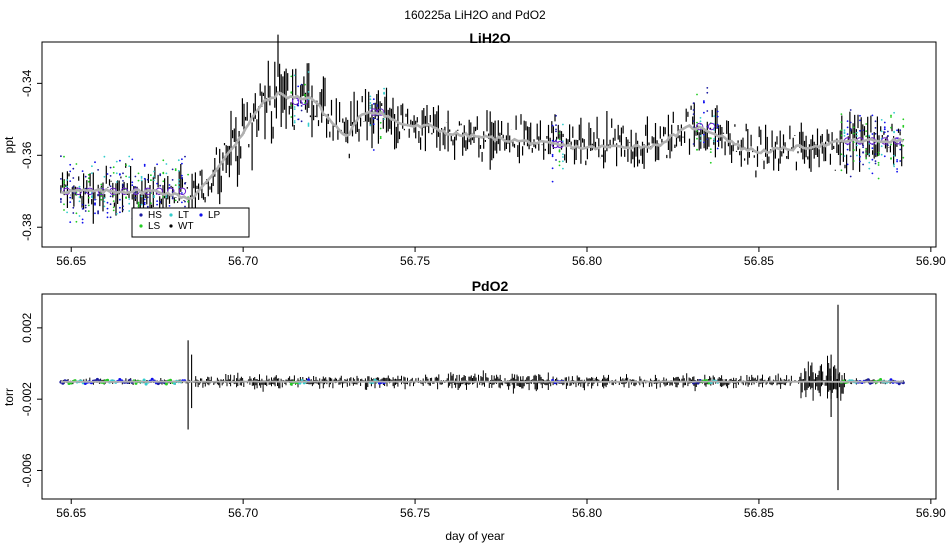 The width and height of the screenshot is (950, 550). I want to click on lih2o-ytick-label: -0.38, so click(27, 227).